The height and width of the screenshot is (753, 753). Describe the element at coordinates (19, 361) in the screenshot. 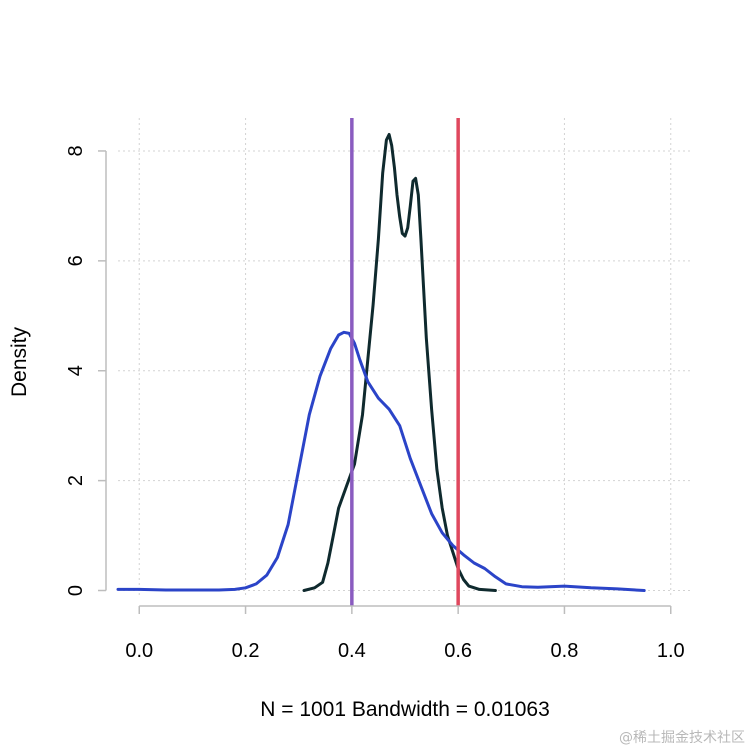

I see `y-axis-title: Density` at that location.